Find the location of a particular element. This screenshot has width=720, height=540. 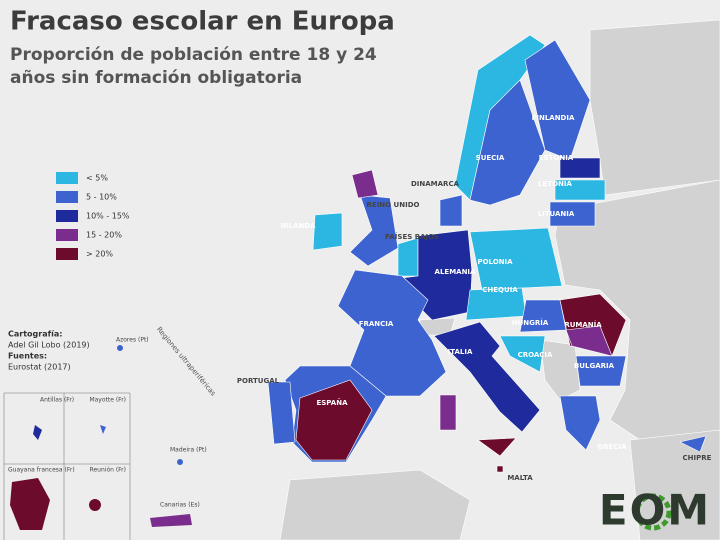

eastern-land is located at coordinates (637, 310).